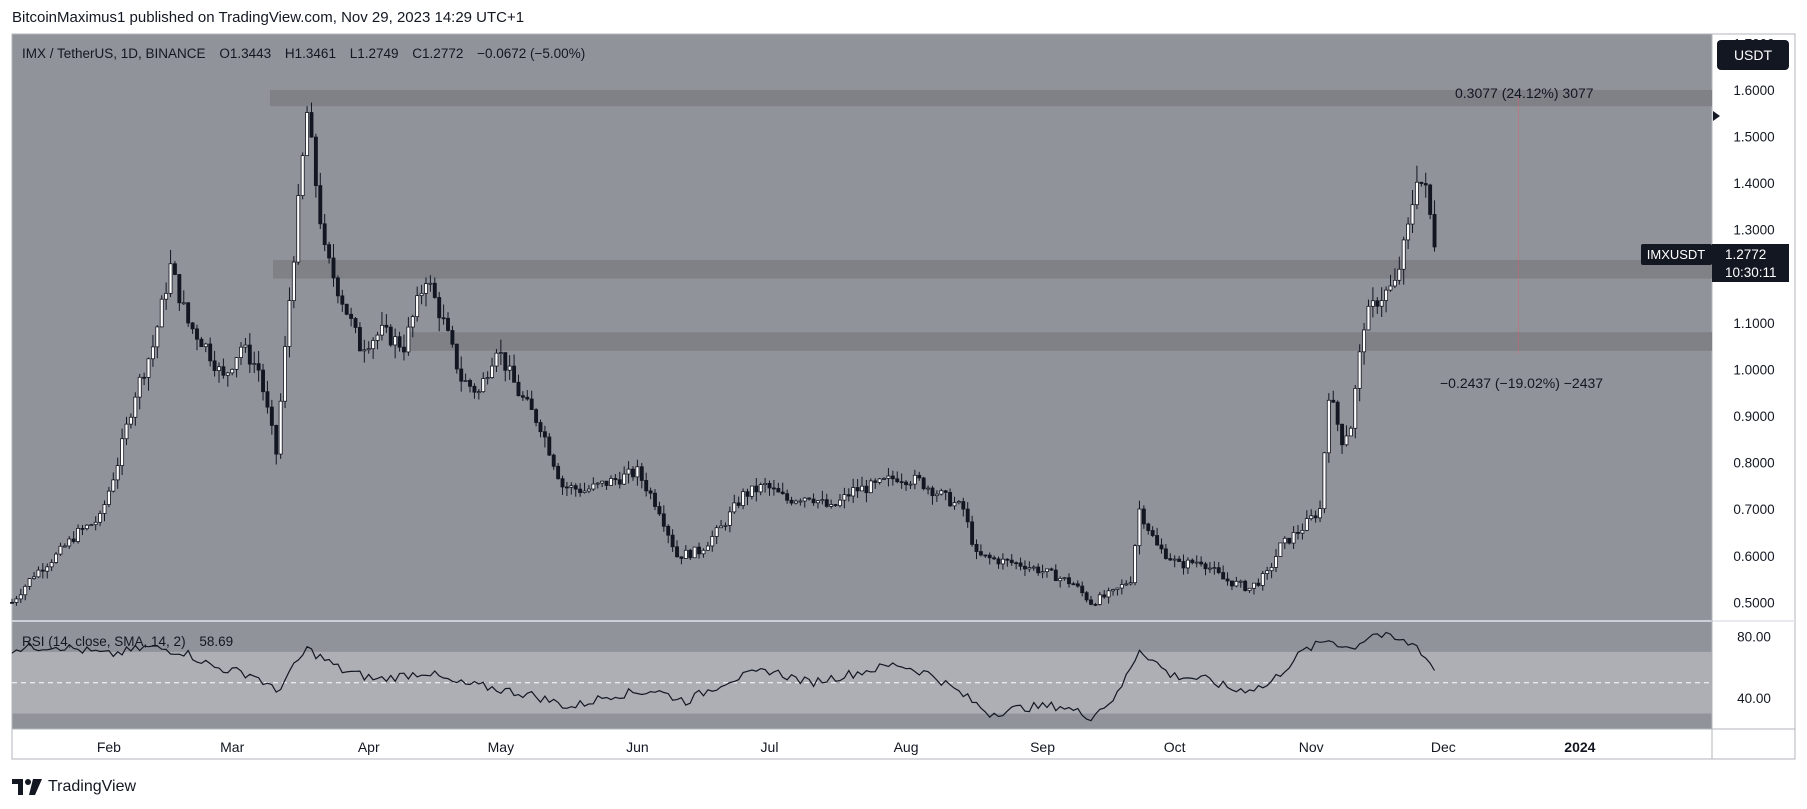 Image resolution: width=1807 pixels, height=809 pixels. Describe the element at coordinates (770, 747) in the screenshot. I see `time-tick-label: Jul` at that location.